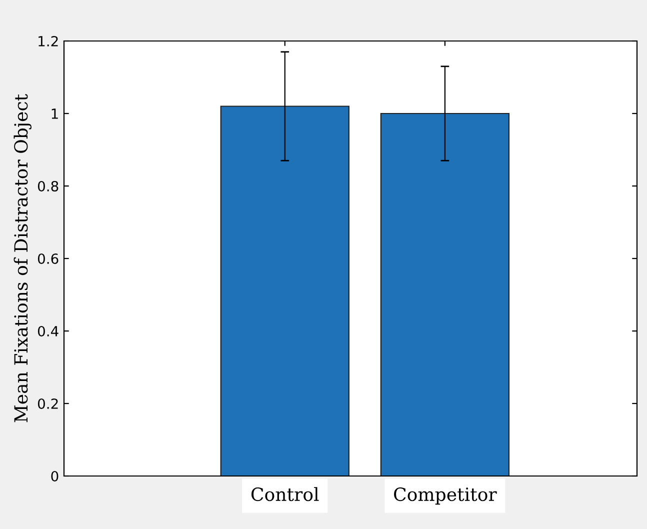  Describe the element at coordinates (54, 476) in the screenshot. I see `y-tick-label: 0` at that location.